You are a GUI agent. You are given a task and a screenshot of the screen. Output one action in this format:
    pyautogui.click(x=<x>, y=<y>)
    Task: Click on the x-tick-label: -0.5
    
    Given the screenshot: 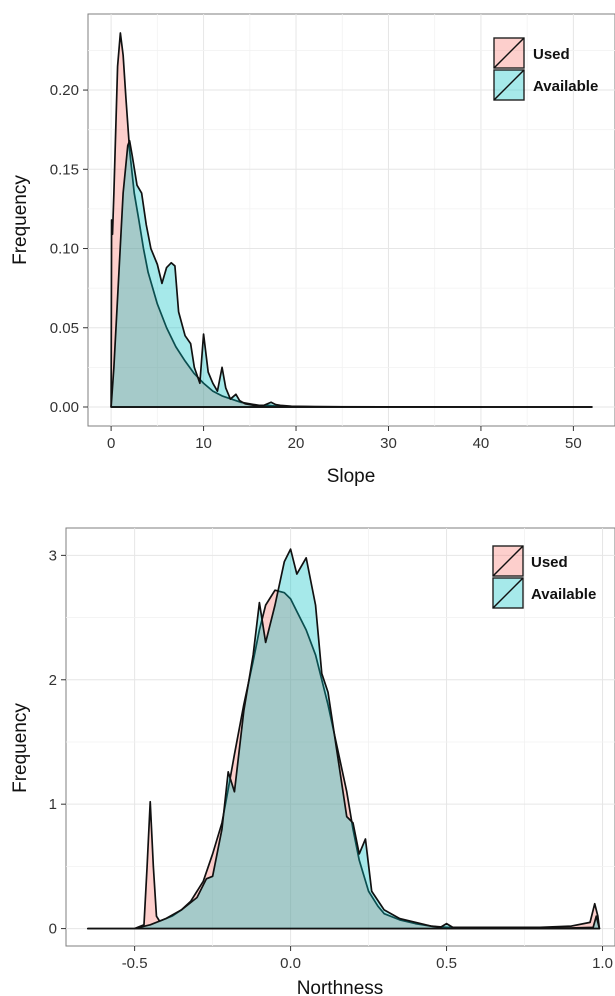 What is the action you would take?
    pyautogui.click(x=135, y=963)
    